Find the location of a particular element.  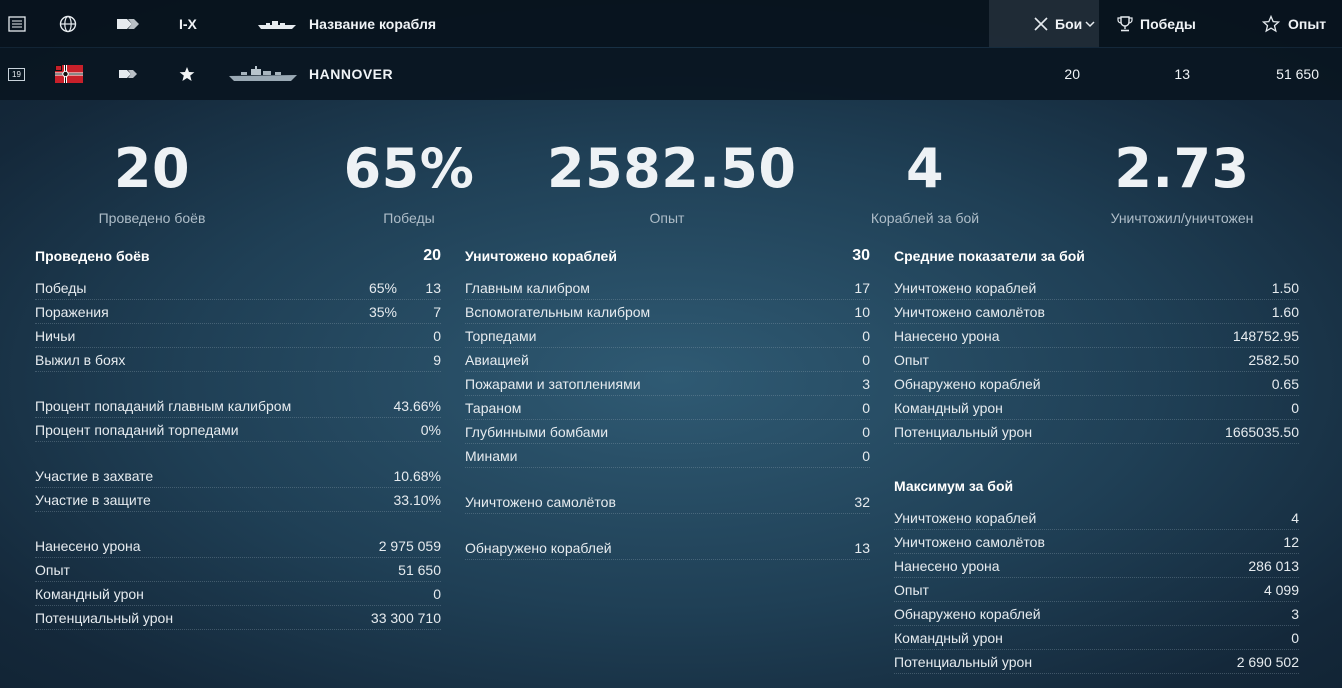

stat-row: Опыт 4 099 is located at coordinates (1096, 590).